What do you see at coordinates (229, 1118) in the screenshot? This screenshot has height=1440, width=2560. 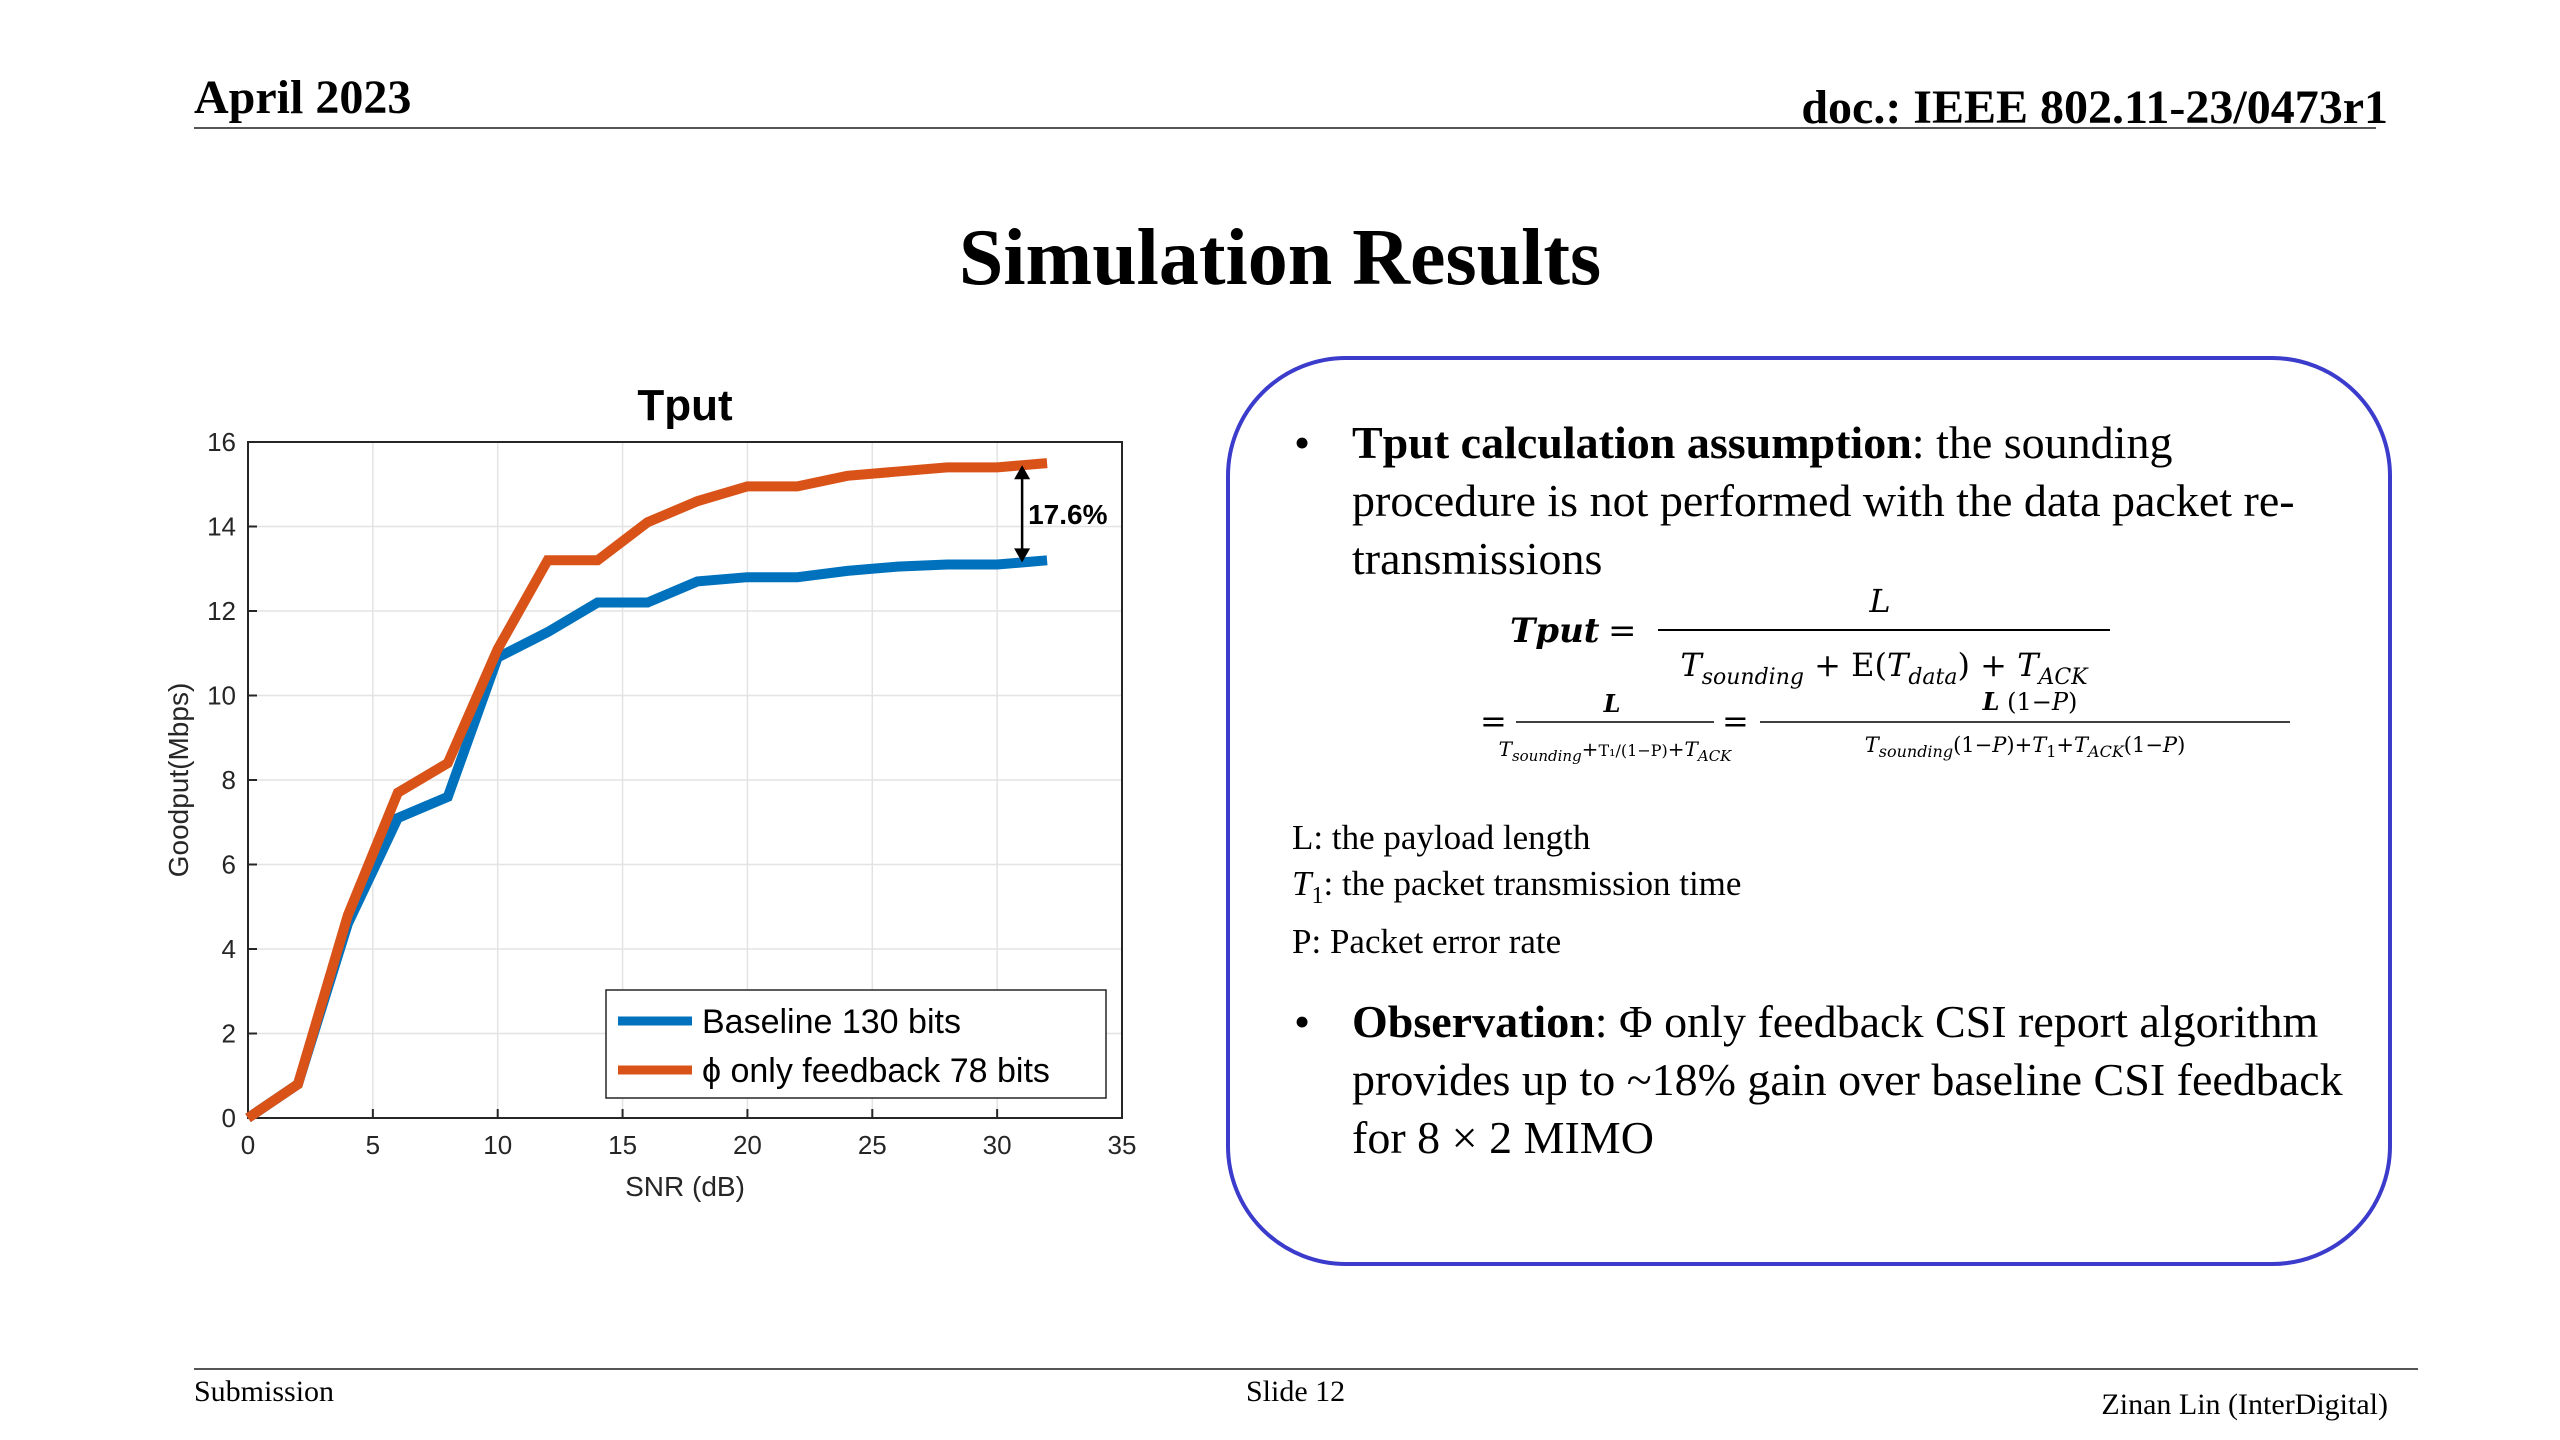 I see `y-tick-label: 0` at bounding box center [229, 1118].